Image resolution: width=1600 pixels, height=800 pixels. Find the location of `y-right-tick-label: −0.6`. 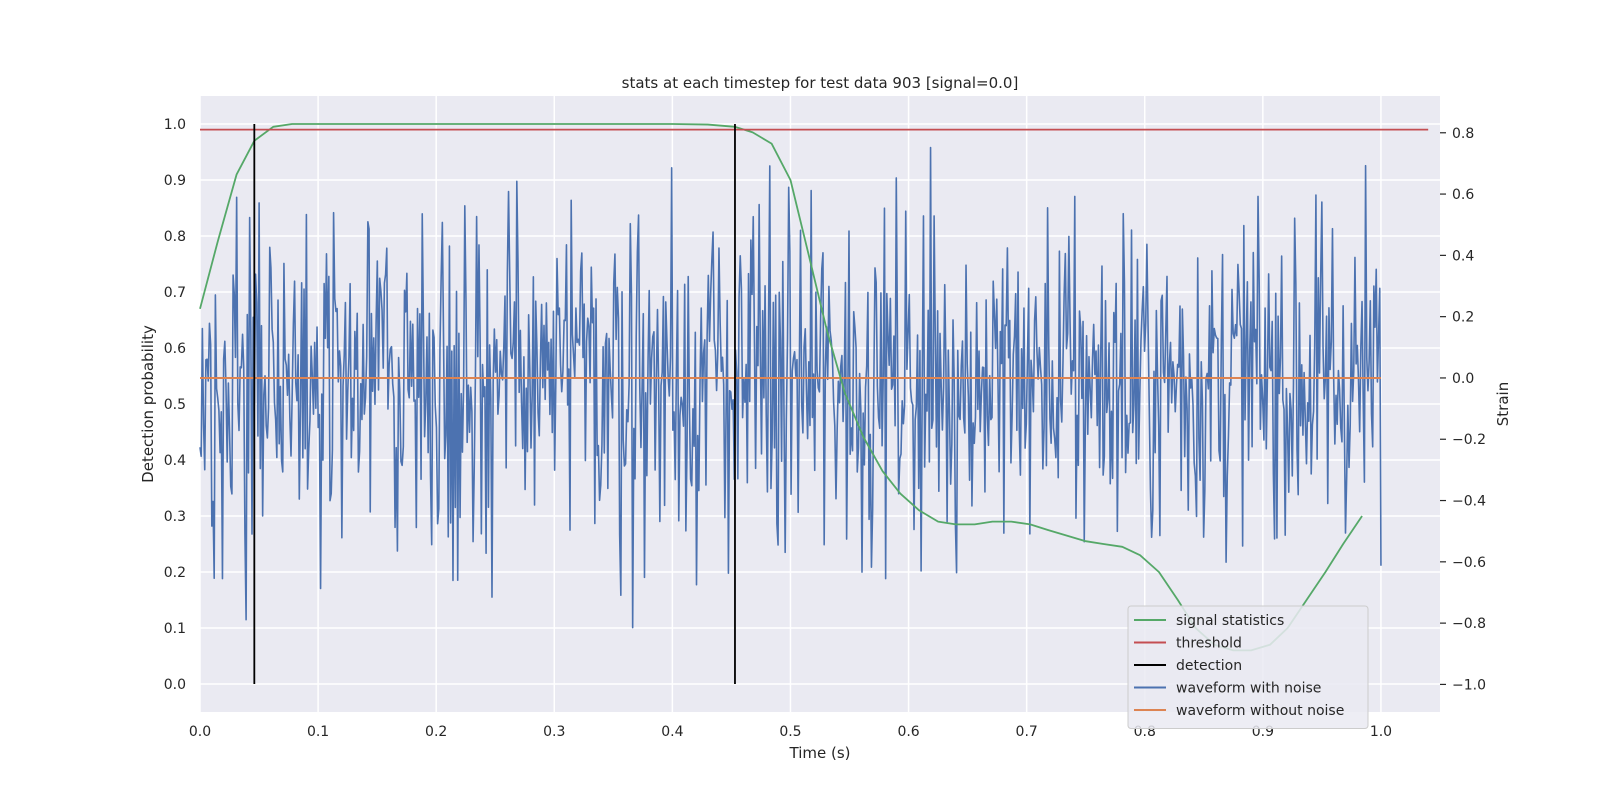

y-right-tick-label: −0.6 is located at coordinates (1469, 563).